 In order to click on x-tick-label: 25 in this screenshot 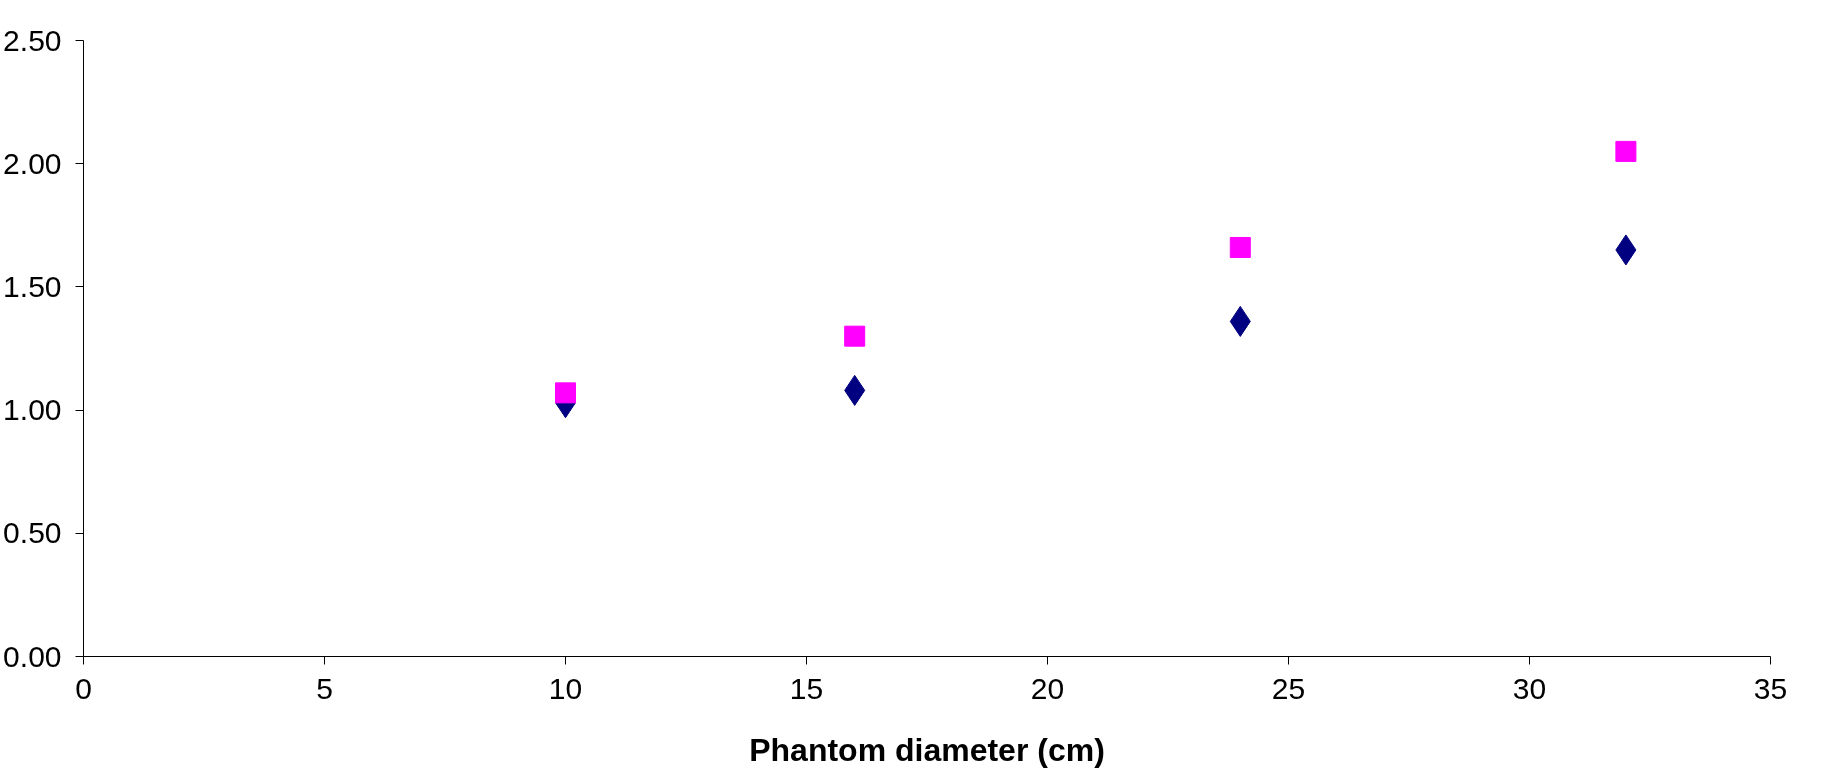, I will do `click(1288, 688)`.